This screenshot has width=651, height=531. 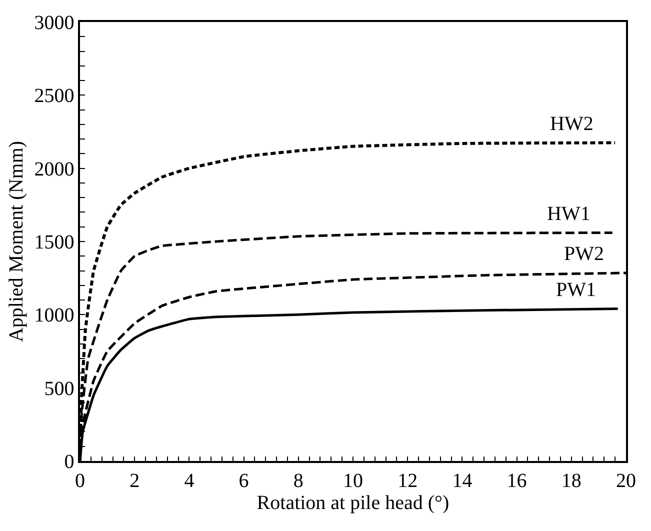 I want to click on x-tick-label: 6, so click(x=243, y=481).